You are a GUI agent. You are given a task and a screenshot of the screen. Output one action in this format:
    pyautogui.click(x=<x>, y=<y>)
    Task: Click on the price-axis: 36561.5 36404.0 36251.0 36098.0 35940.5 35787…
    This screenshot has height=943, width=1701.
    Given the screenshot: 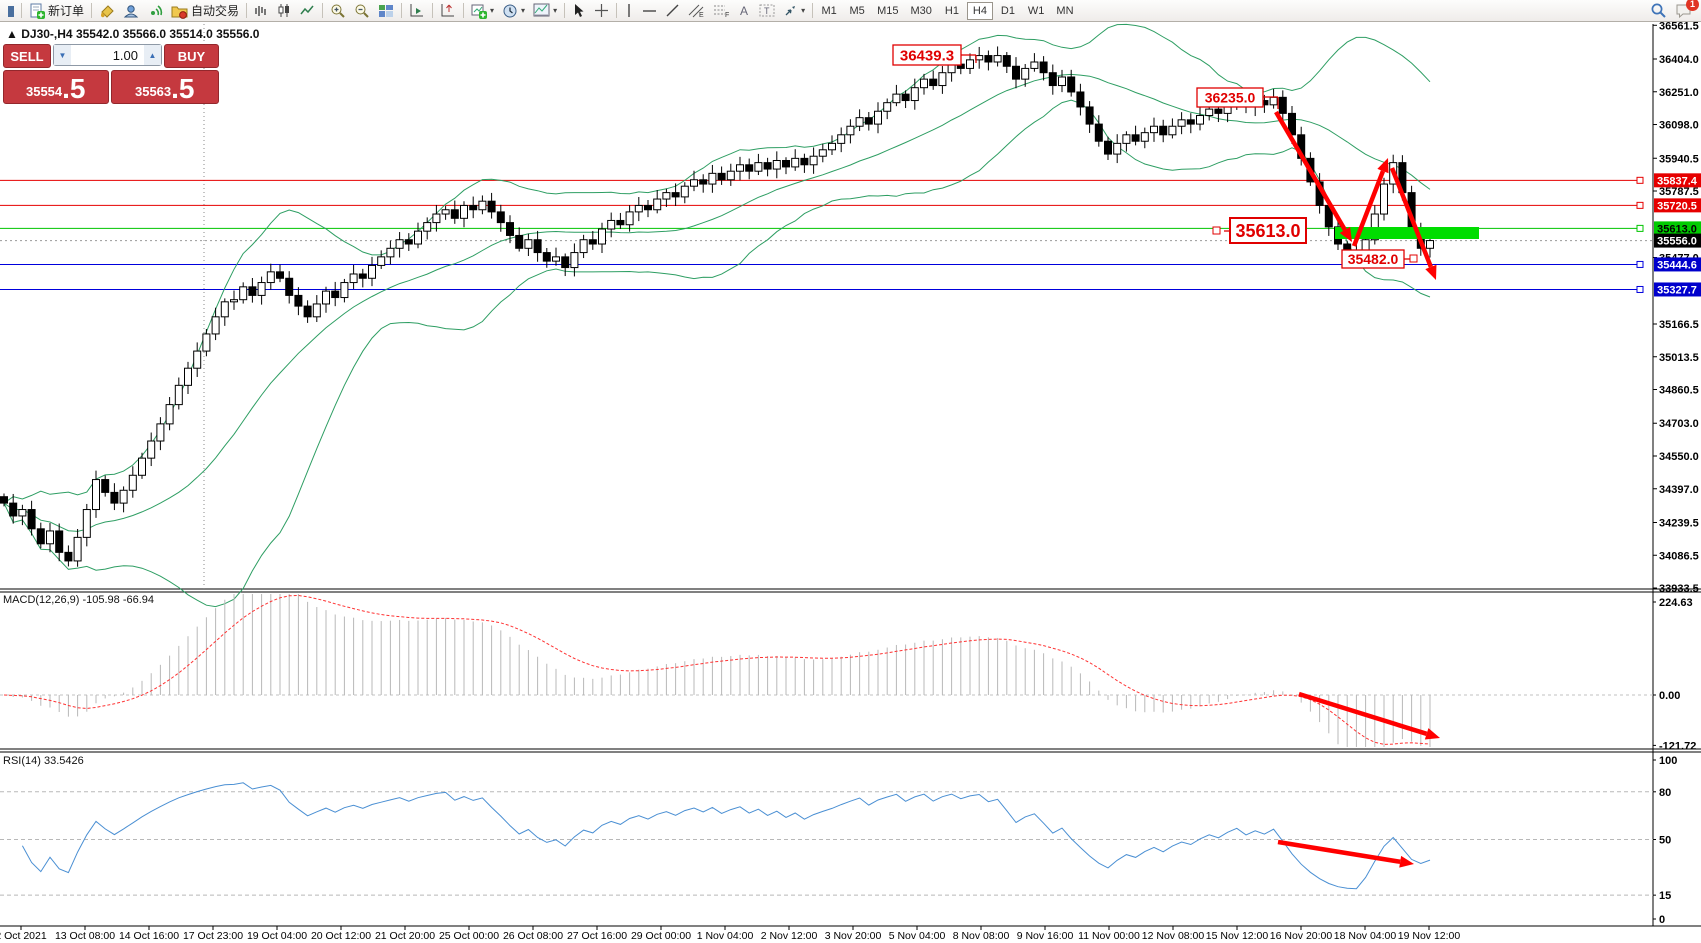 What is the action you would take?
    pyautogui.click(x=1676, y=307)
    